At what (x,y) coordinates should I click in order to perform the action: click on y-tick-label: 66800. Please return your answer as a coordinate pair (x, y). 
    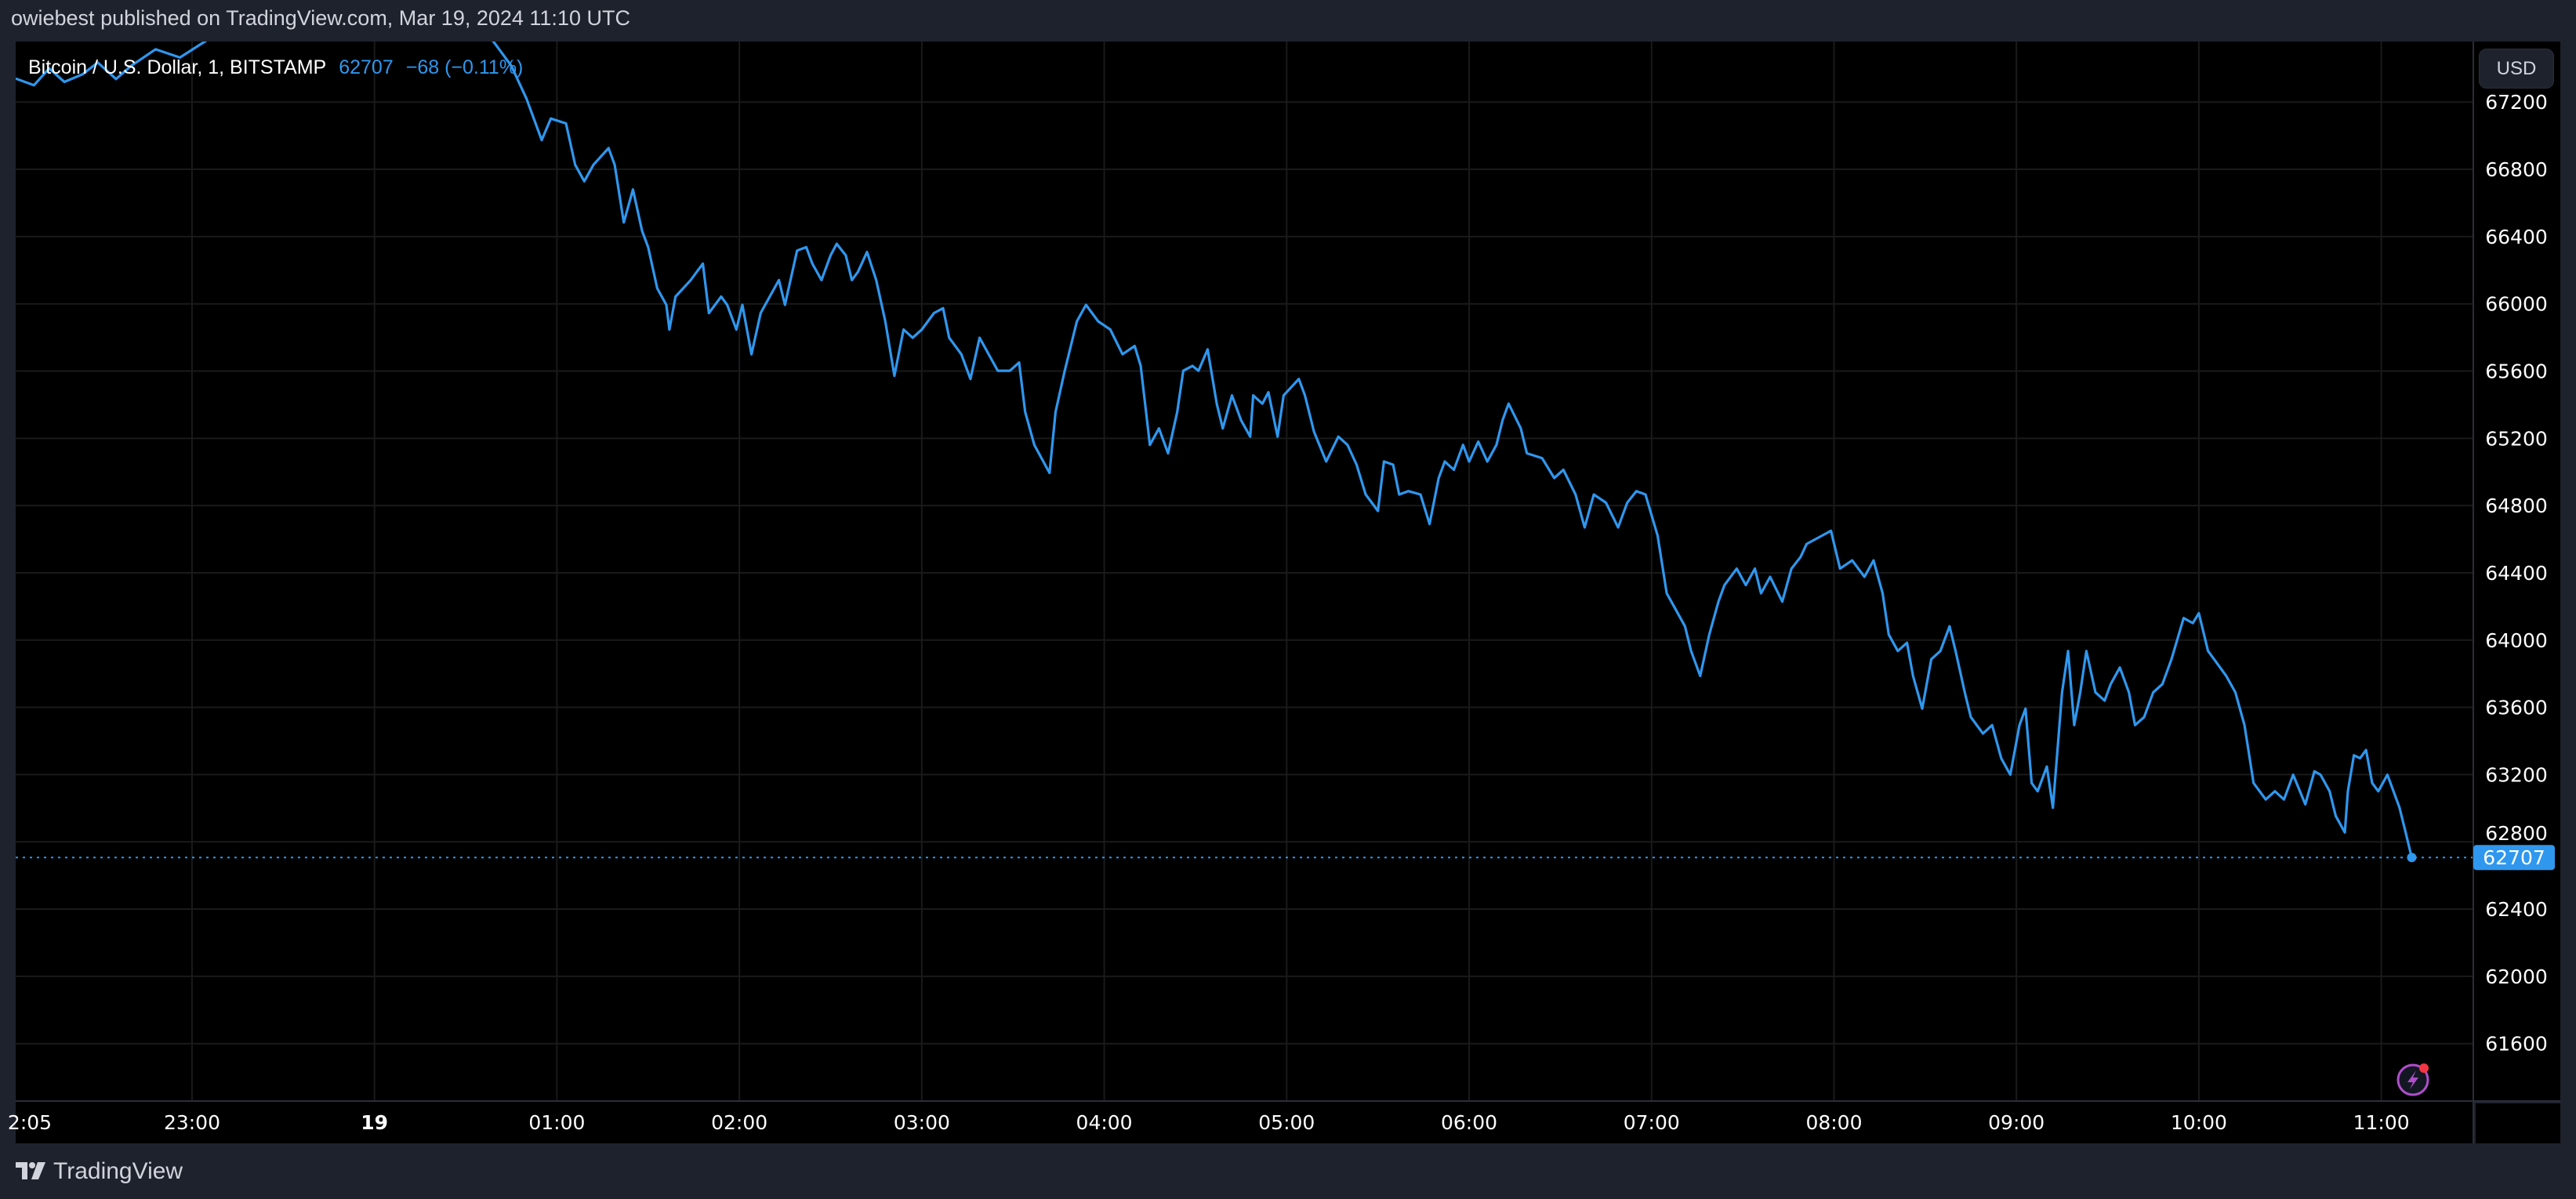
    Looking at the image, I should click on (2517, 170).